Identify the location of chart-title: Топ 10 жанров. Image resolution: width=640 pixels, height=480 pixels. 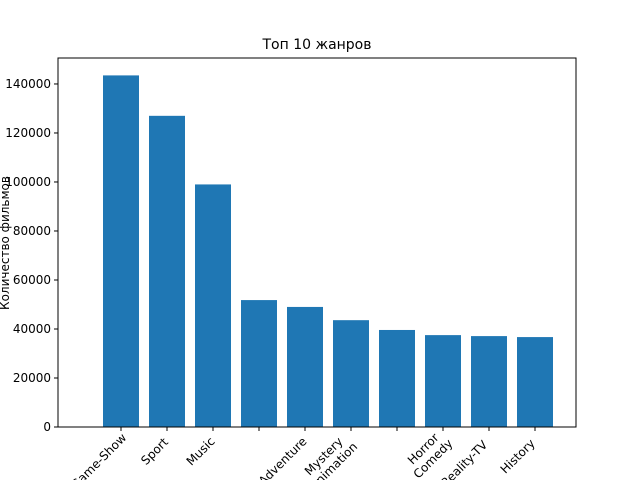
(316, 45).